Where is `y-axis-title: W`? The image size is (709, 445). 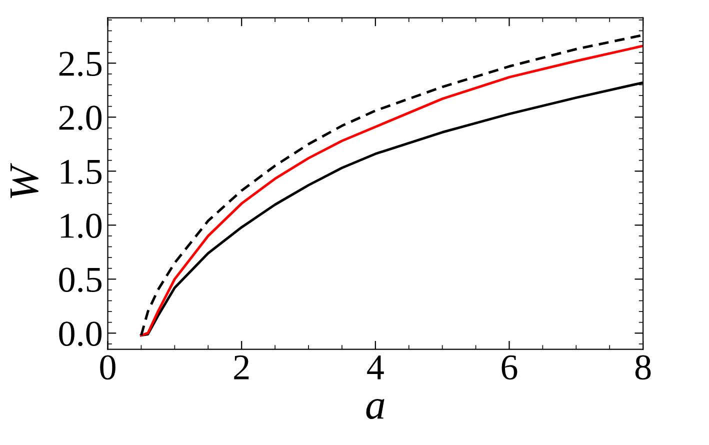 y-axis-title: W is located at coordinates (24, 180).